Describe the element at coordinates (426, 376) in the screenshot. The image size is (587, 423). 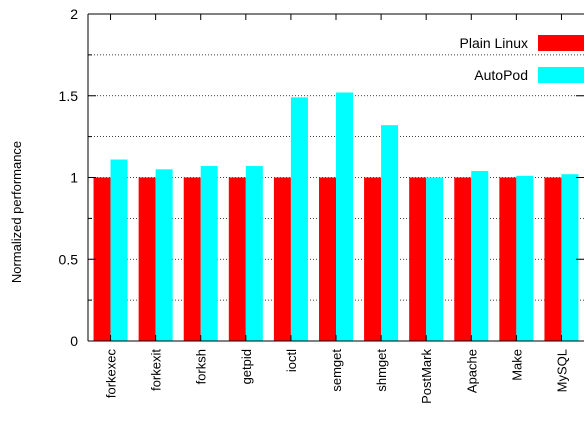
I see `x-tick-label: PostMark` at that location.